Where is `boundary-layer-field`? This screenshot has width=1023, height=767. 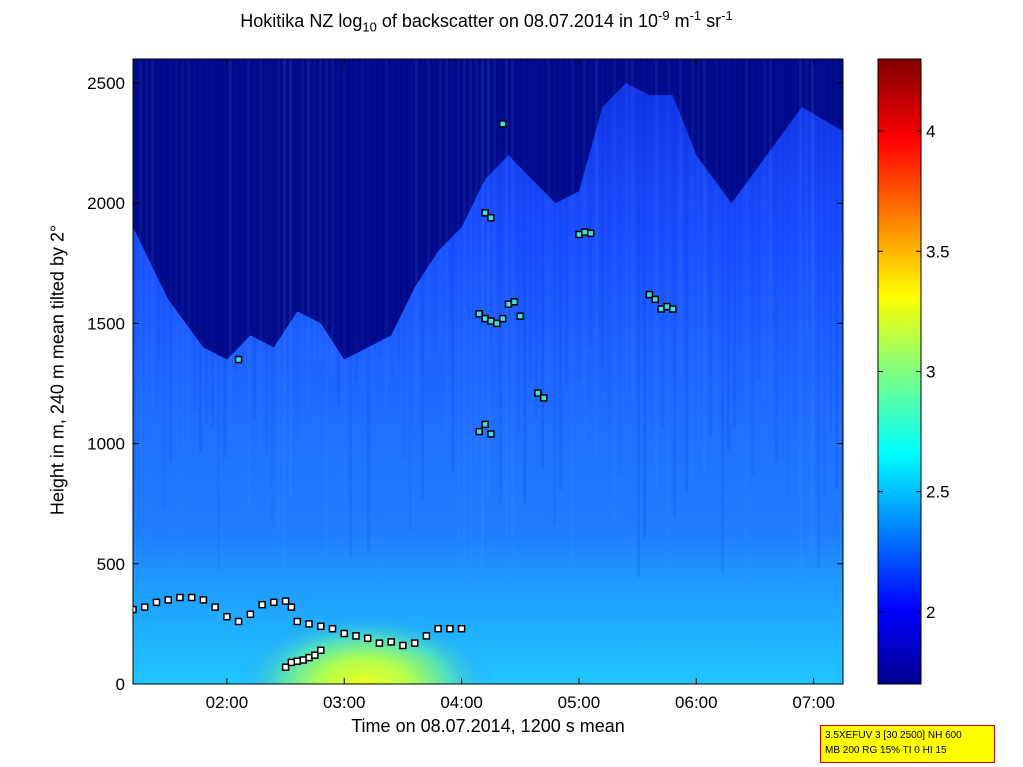
boundary-layer-field is located at coordinates (488, 607).